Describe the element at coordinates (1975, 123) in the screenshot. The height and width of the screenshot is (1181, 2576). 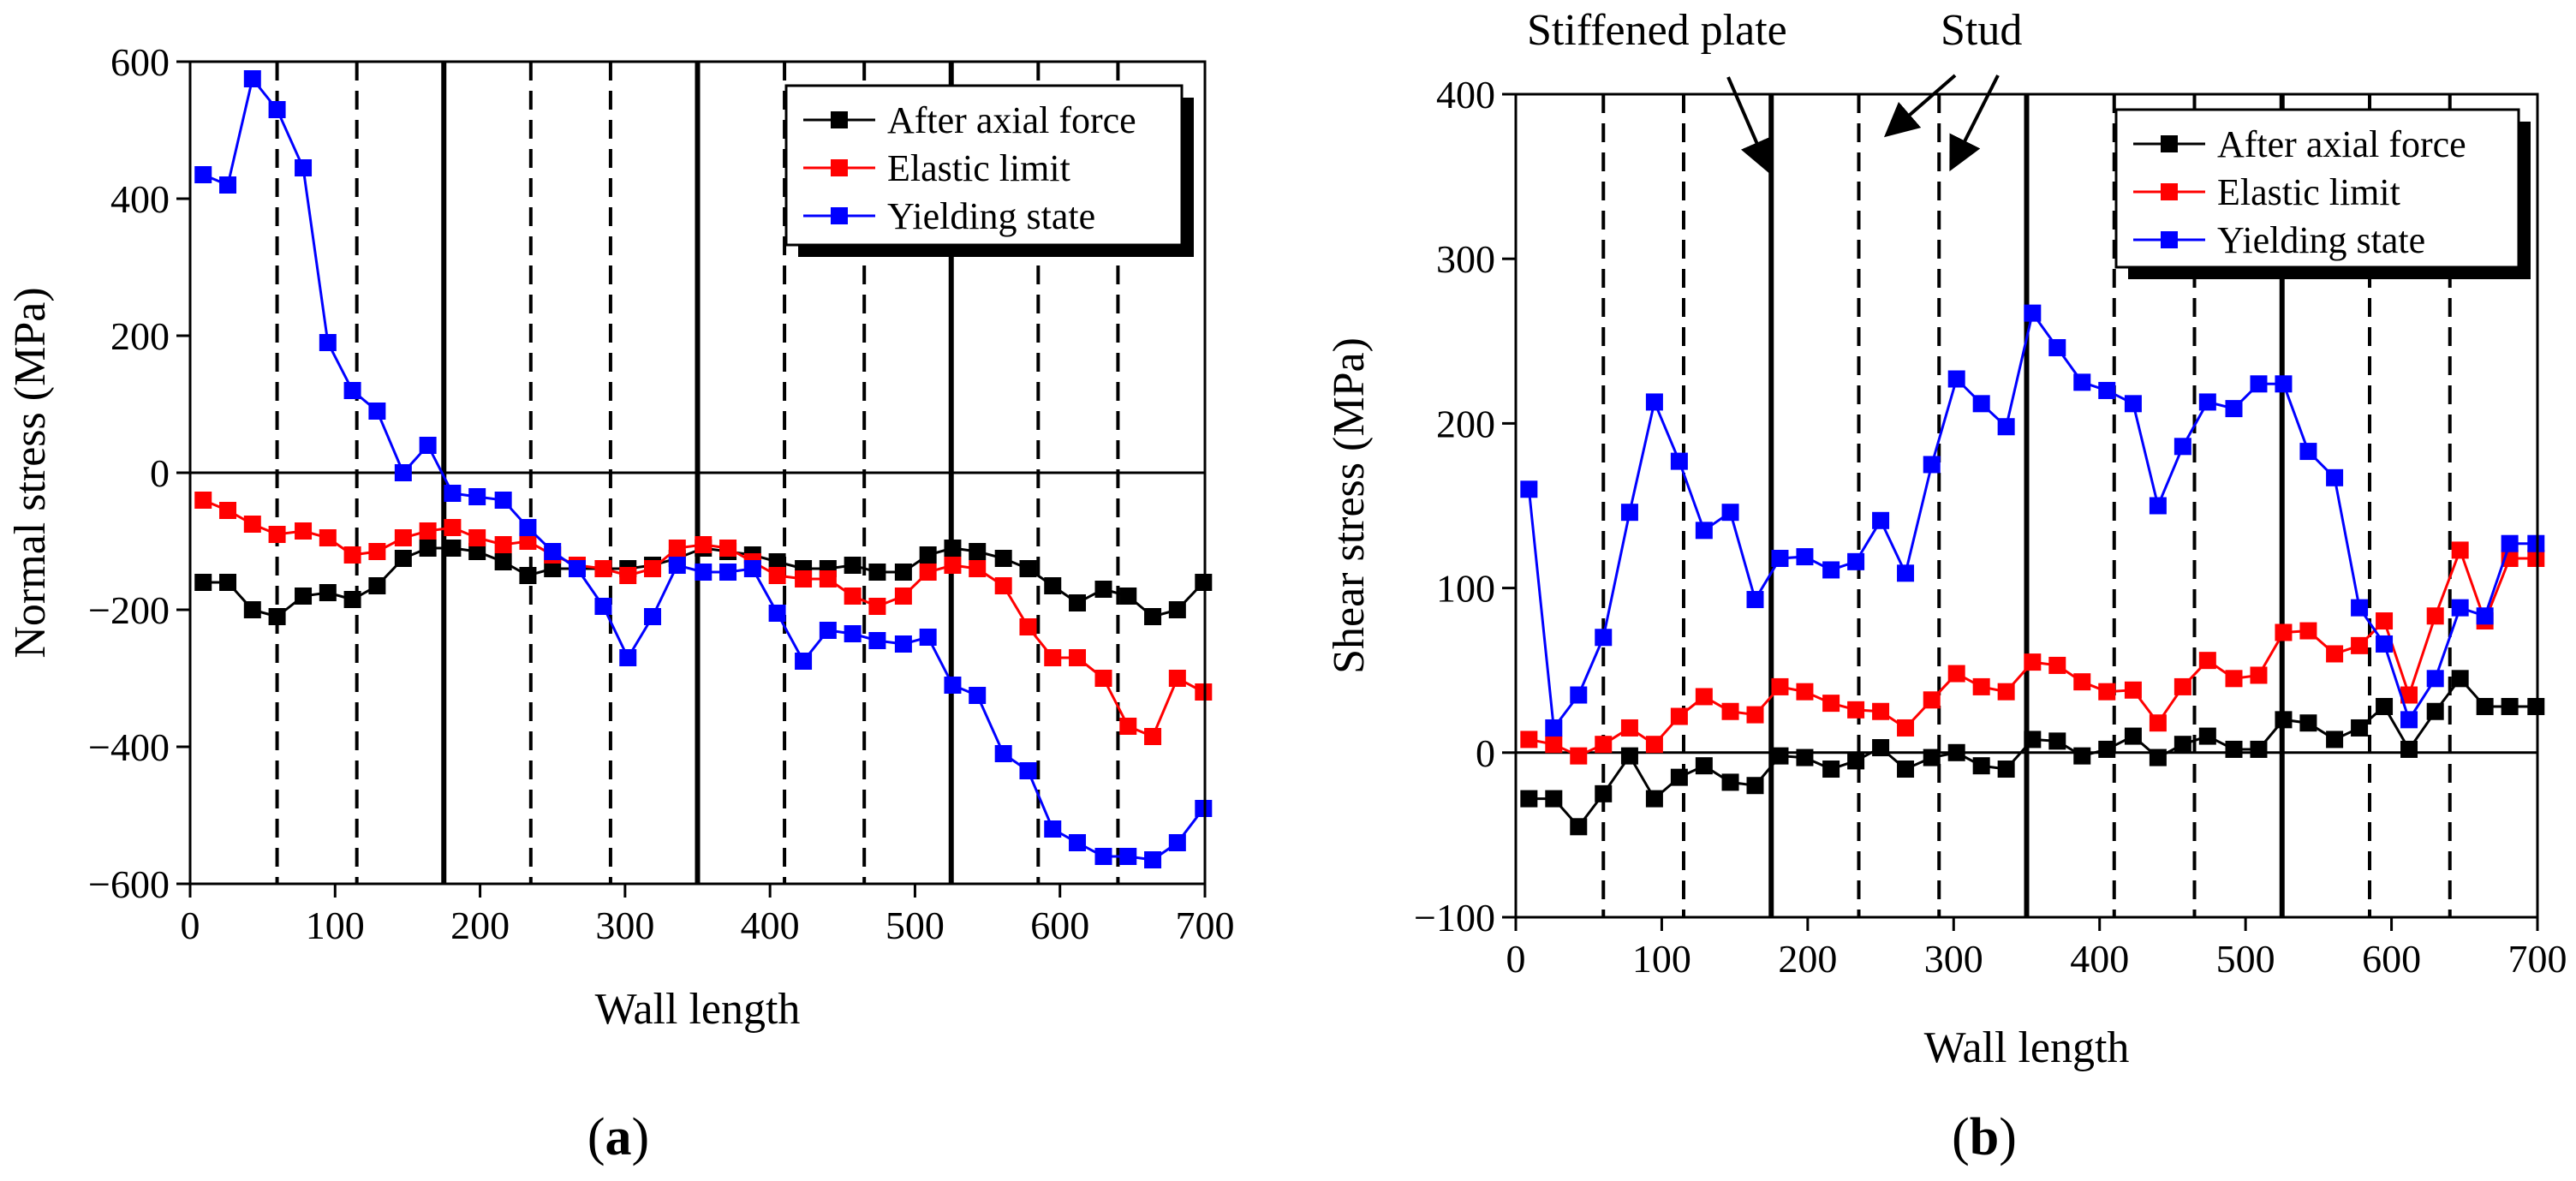
I see `arrow-stud-right` at that location.